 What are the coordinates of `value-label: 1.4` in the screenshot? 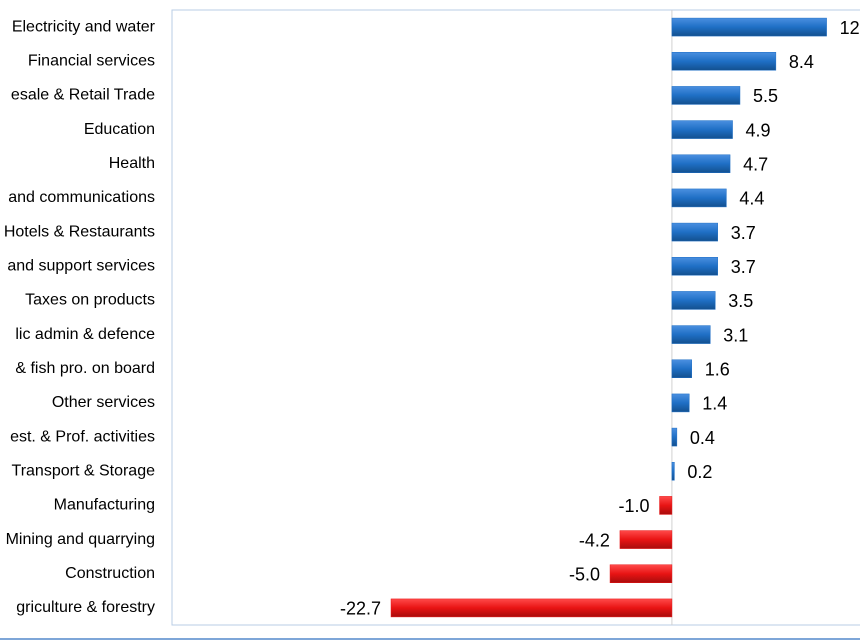 It's located at (714, 404).